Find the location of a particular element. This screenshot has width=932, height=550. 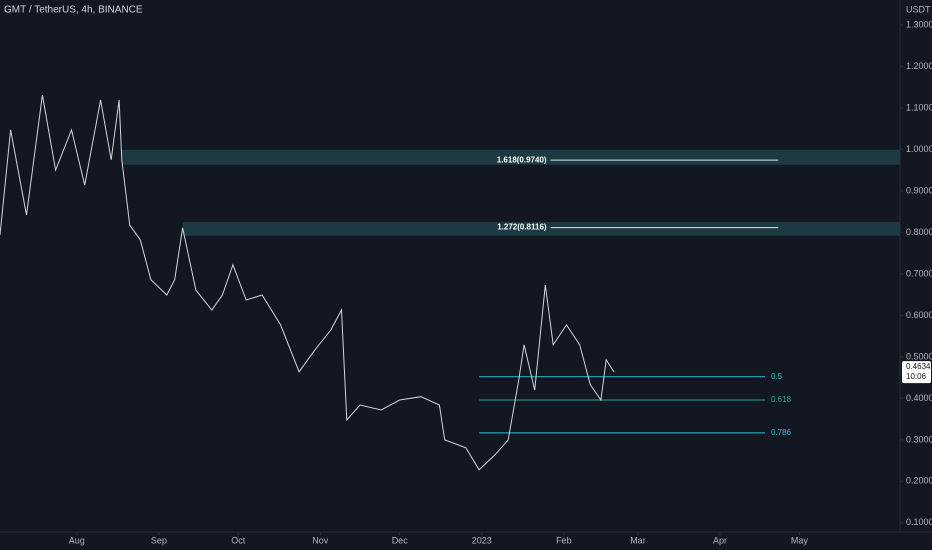

x-tick-label: Sep is located at coordinates (159, 540).